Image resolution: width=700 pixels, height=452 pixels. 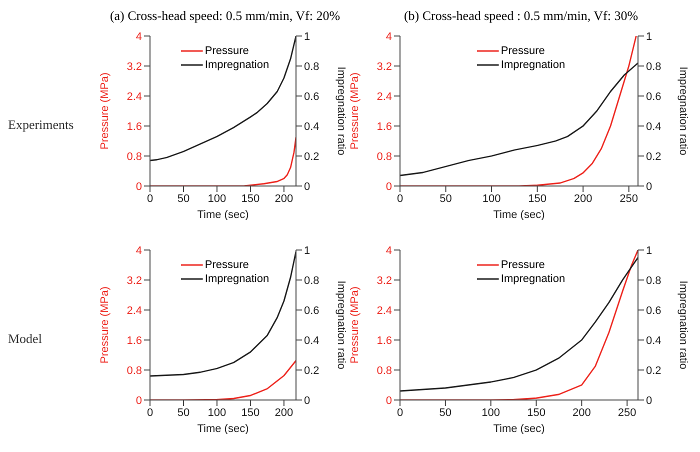 What do you see at coordinates (41, 125) in the screenshot?
I see `text: Experiments` at bounding box center [41, 125].